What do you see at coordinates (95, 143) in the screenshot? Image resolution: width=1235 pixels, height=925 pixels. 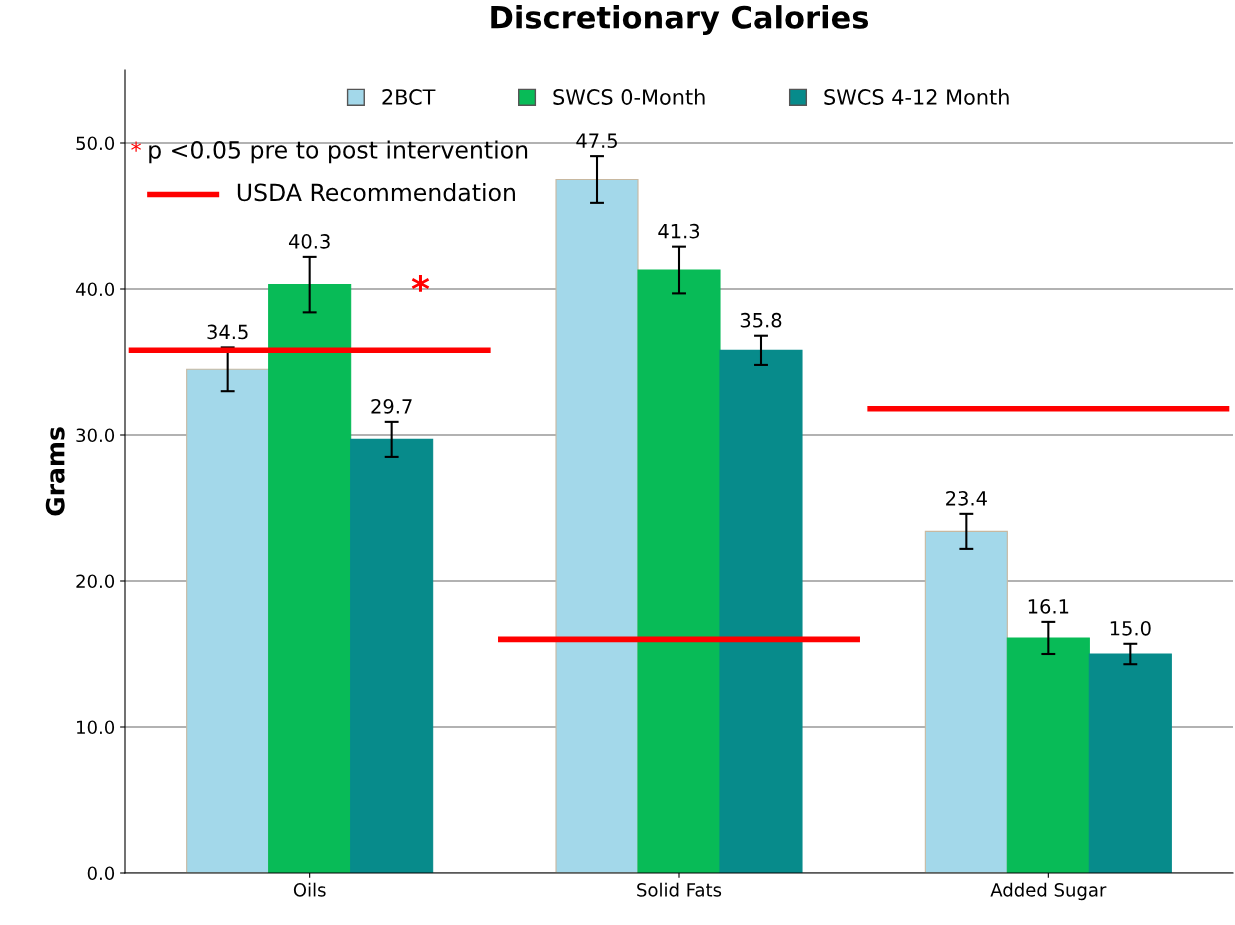 I see `y-tick-label: 50.0` at bounding box center [95, 143].